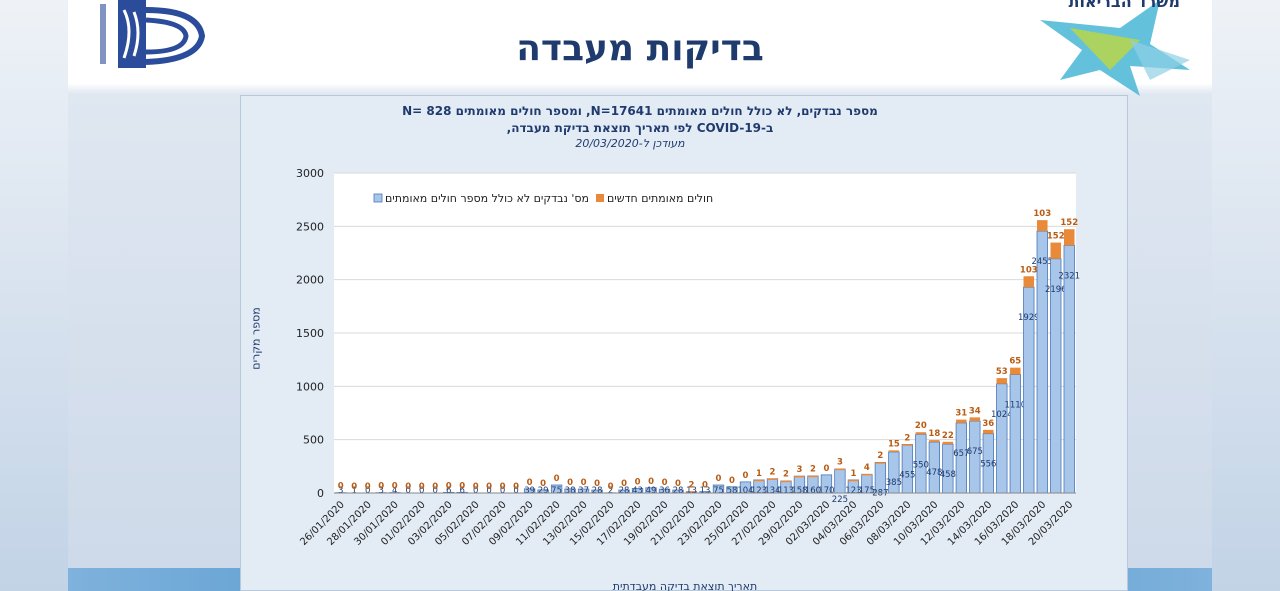 The image size is (1280, 591). I want to click on data-label-tested: 675, so click(975, 452).